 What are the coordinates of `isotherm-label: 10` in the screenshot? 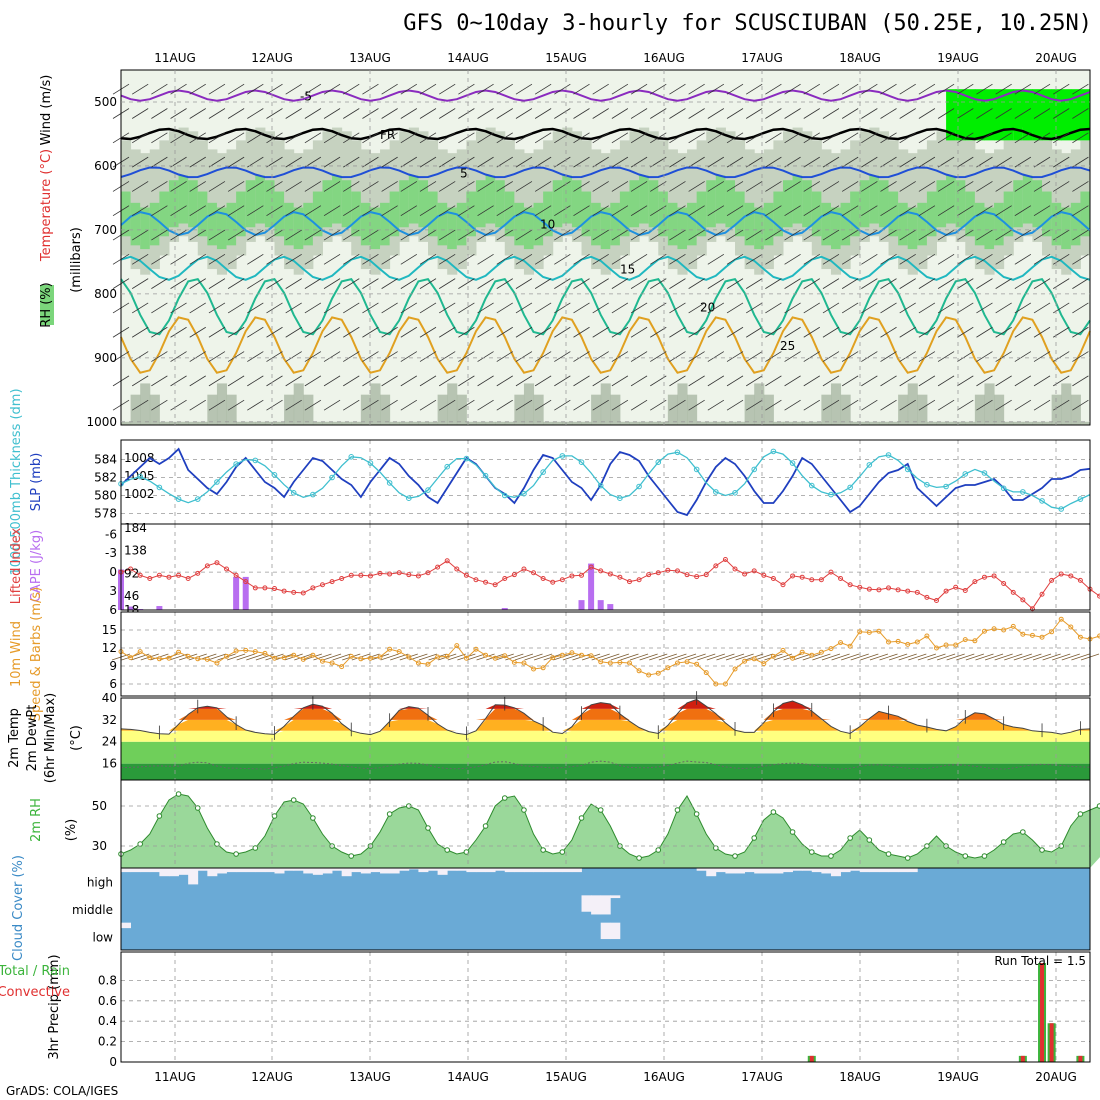 It's located at (547, 225).